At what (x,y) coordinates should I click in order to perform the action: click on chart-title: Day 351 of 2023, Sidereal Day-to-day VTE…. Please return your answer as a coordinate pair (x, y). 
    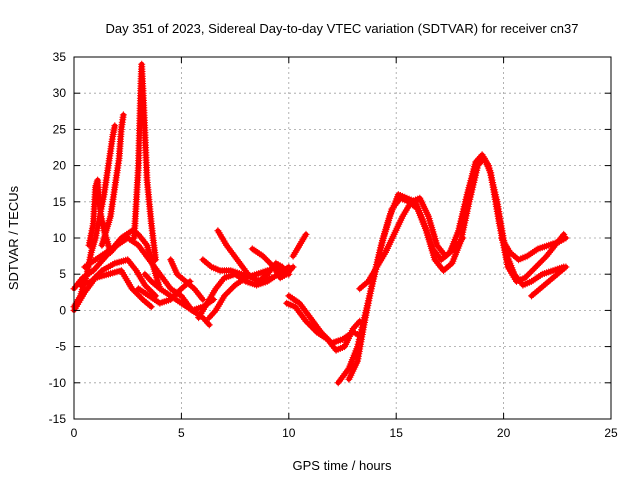
    Looking at the image, I should click on (341, 28).